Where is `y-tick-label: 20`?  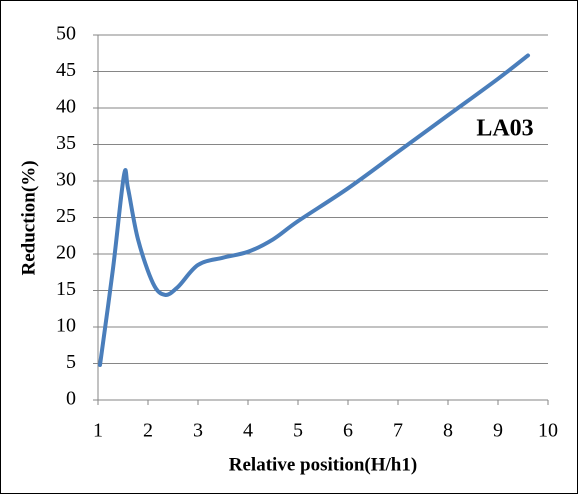 y-tick-label: 20 is located at coordinates (66, 253).